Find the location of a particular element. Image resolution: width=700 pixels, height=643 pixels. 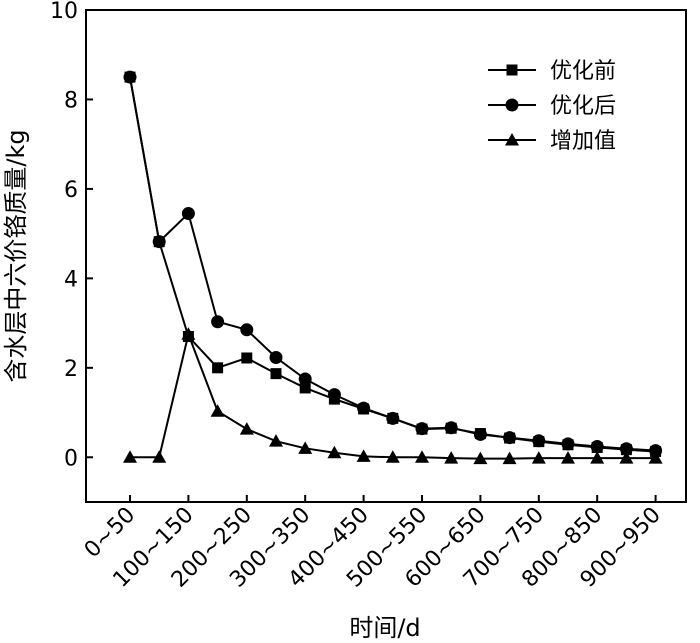

y-axis-title: 含水层中六价铬质量/kg is located at coordinates (16, 255).